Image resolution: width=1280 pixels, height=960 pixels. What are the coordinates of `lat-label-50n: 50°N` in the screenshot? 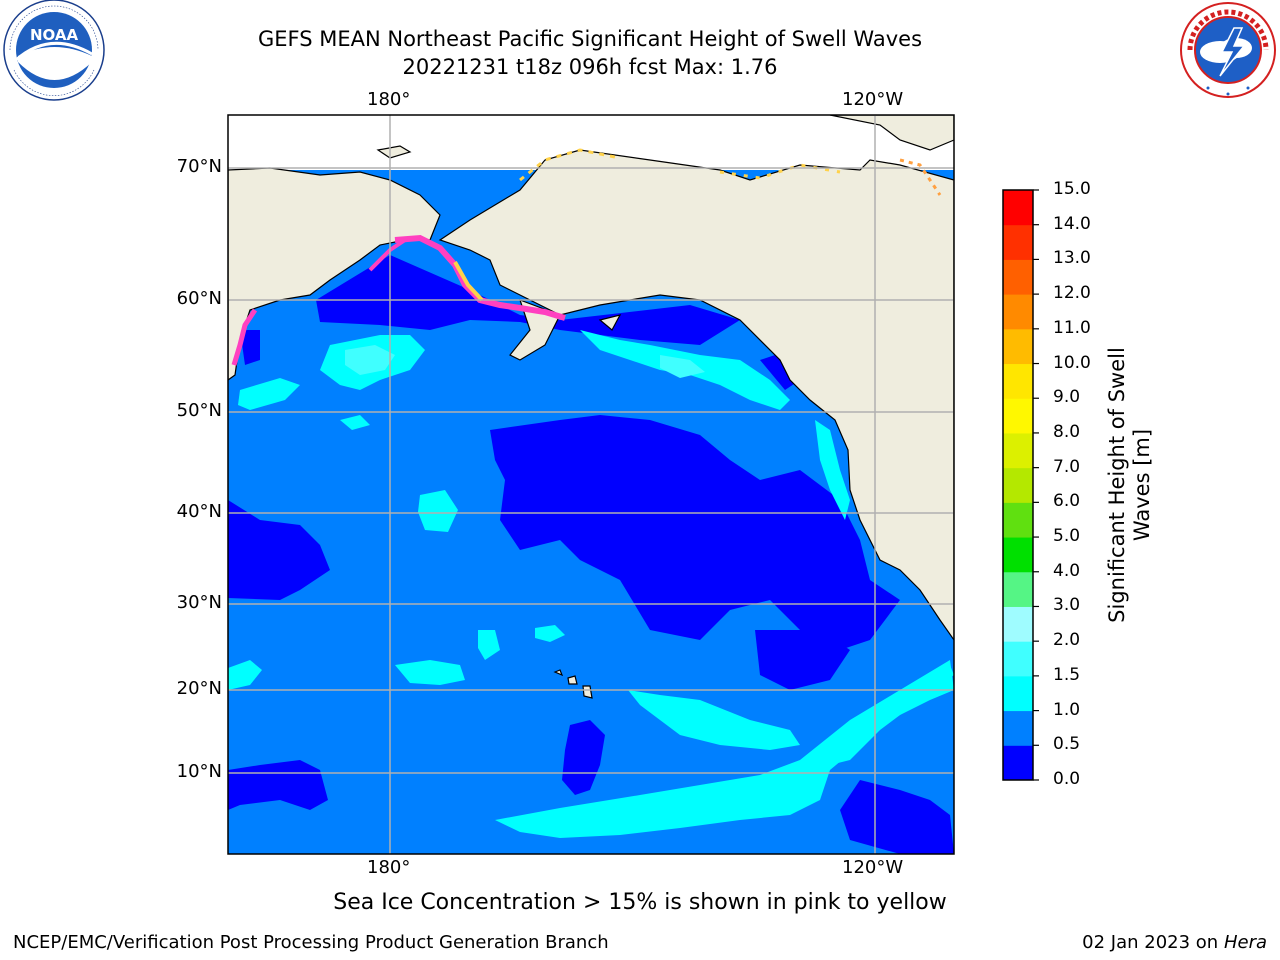 It's located at (199, 410).